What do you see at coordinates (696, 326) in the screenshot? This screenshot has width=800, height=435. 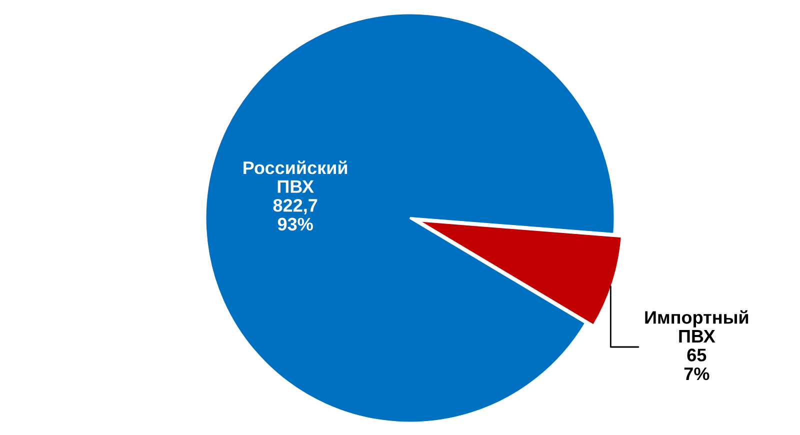 I see `slice-label: Импортный ПВХ` at bounding box center [696, 326].